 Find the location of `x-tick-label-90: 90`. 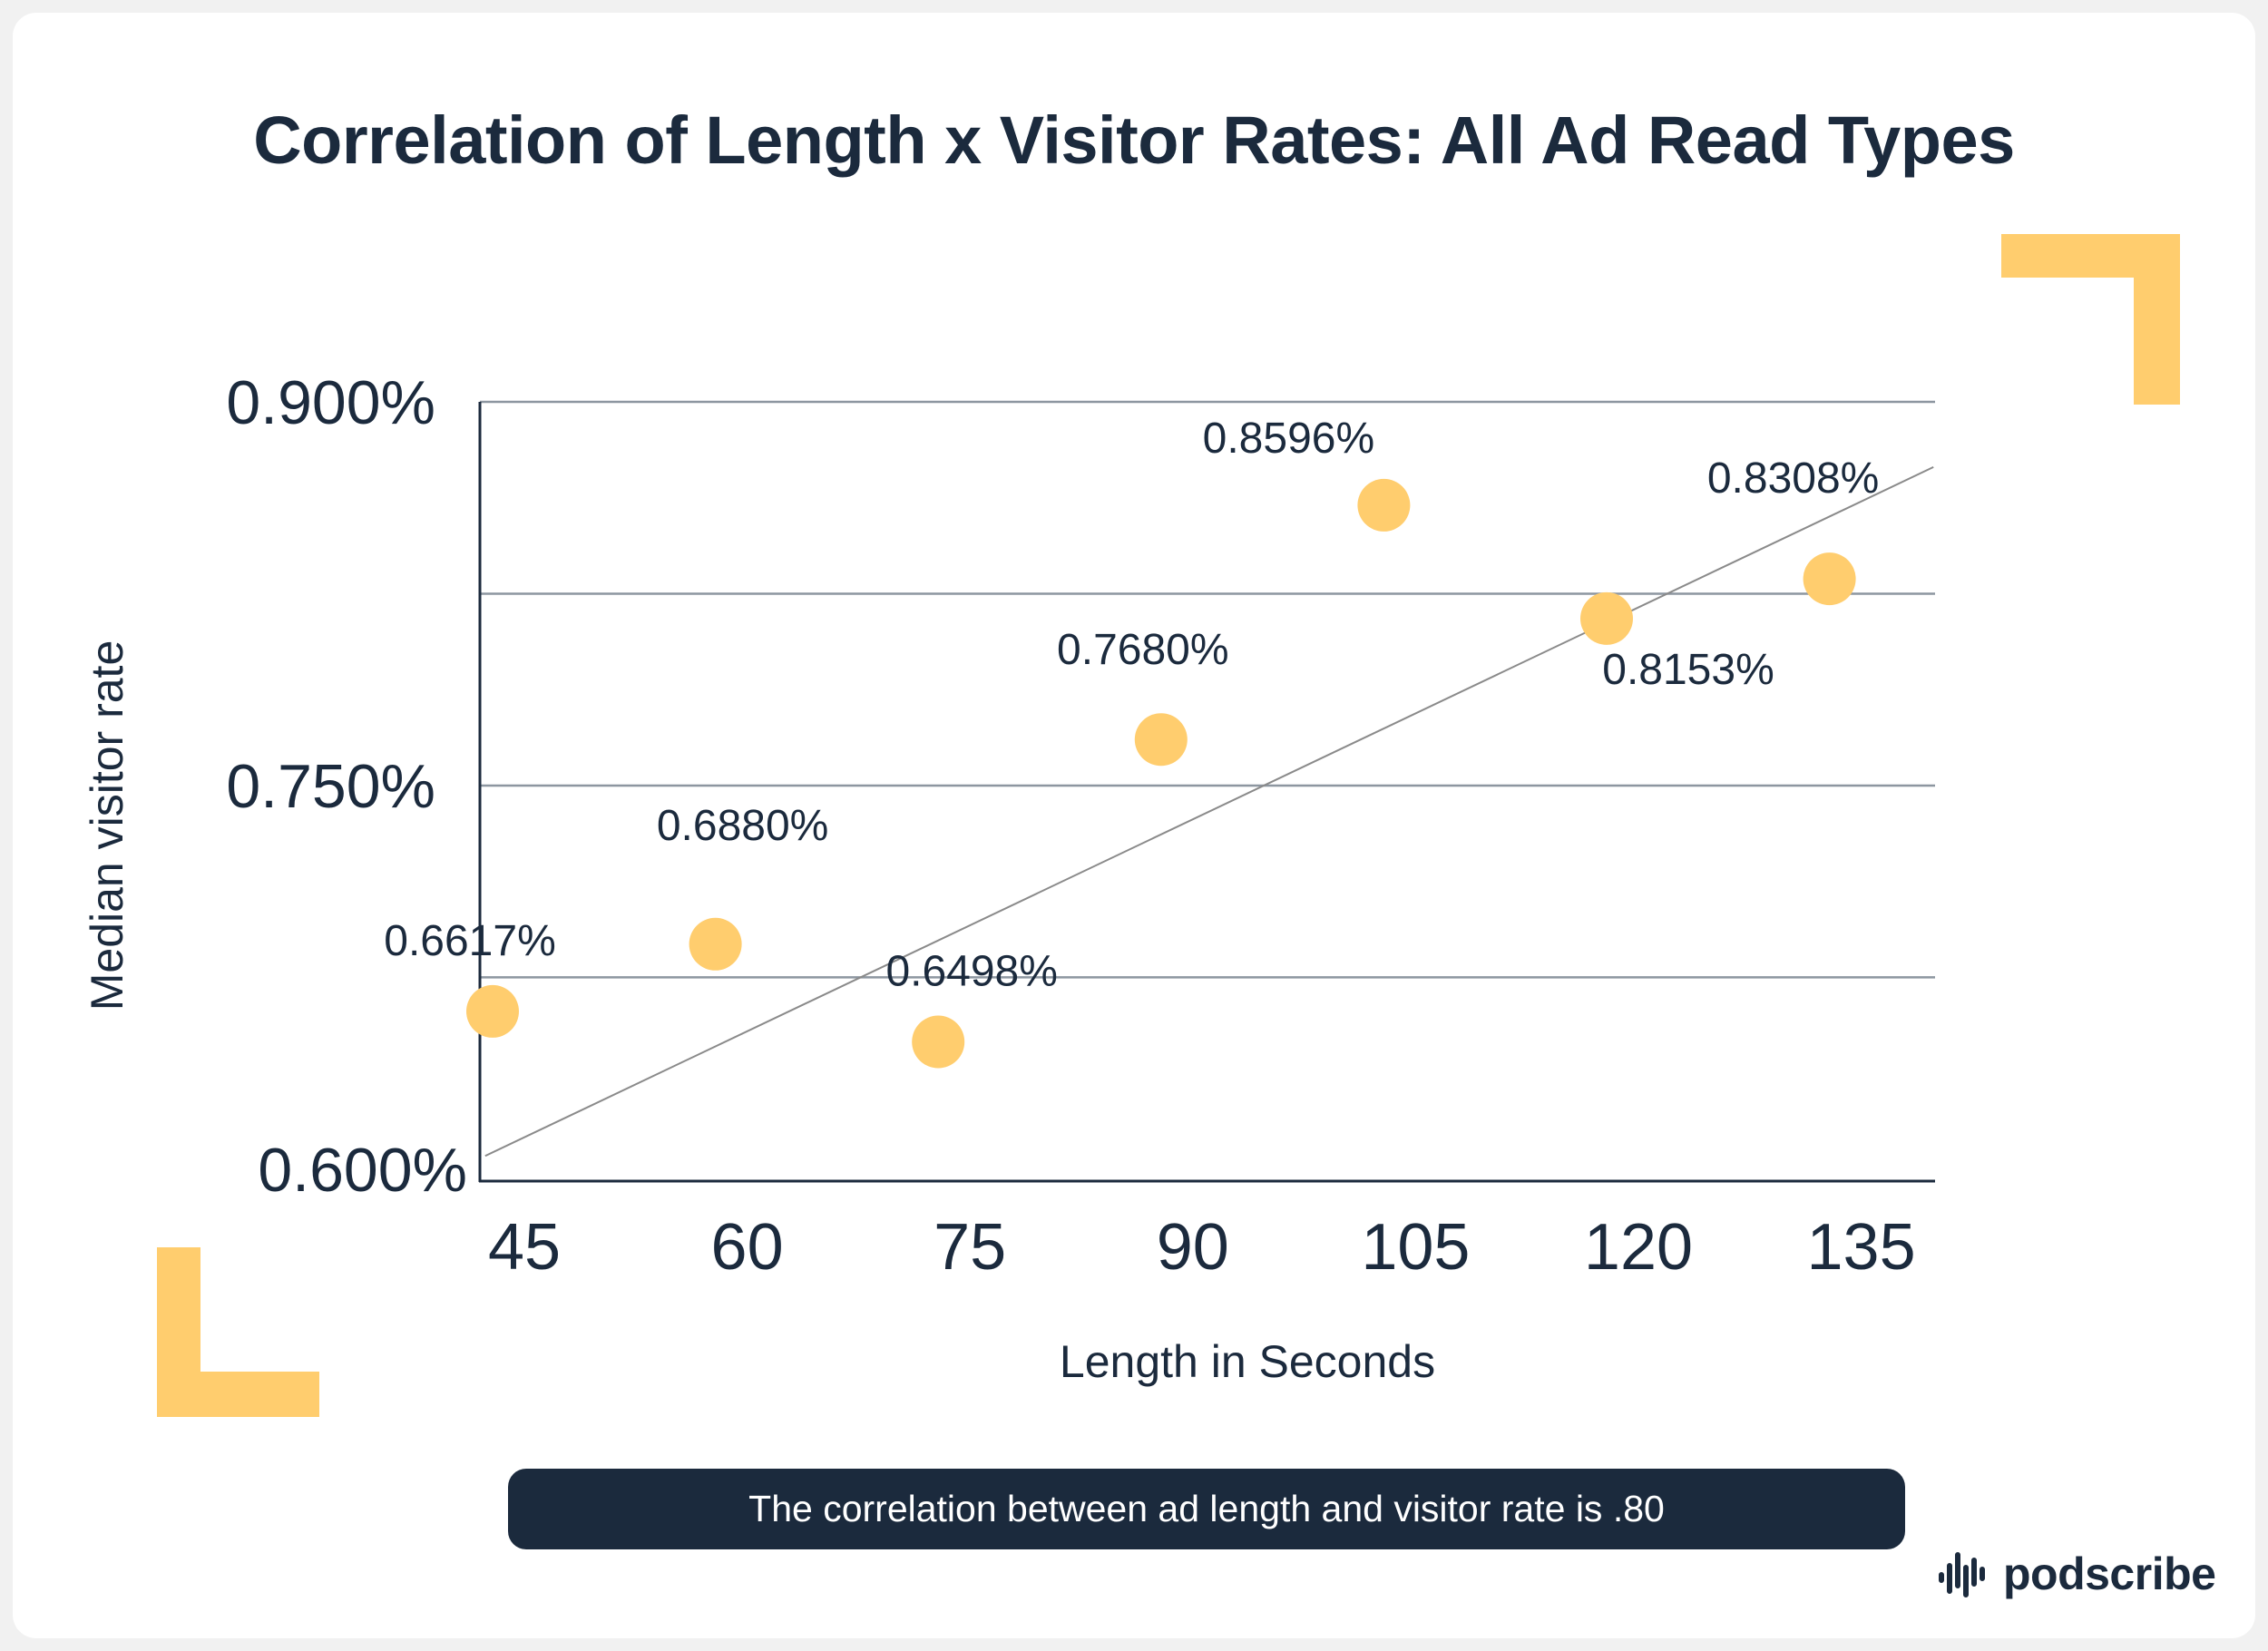

x-tick-label-90: 90 is located at coordinates (1193, 1247).